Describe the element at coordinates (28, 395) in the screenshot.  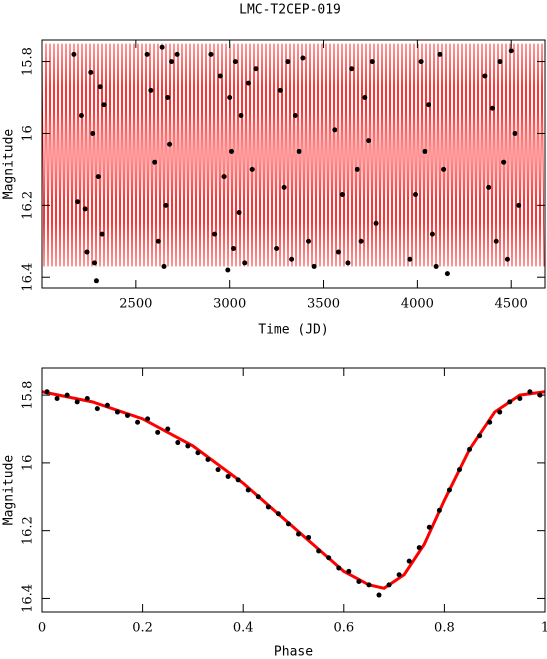
I see `y-tick-label: 15.8` at that location.